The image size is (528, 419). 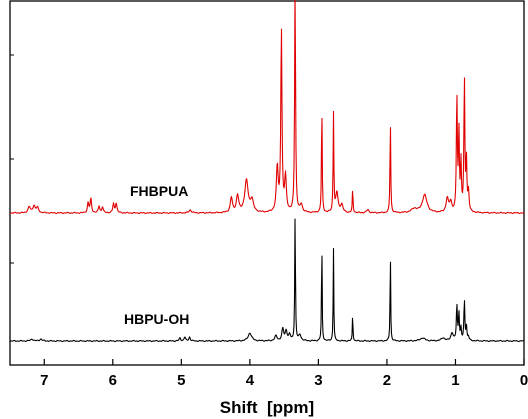 I want to click on series-label-hbpu-oh: HBPU-OH, so click(x=156, y=319).